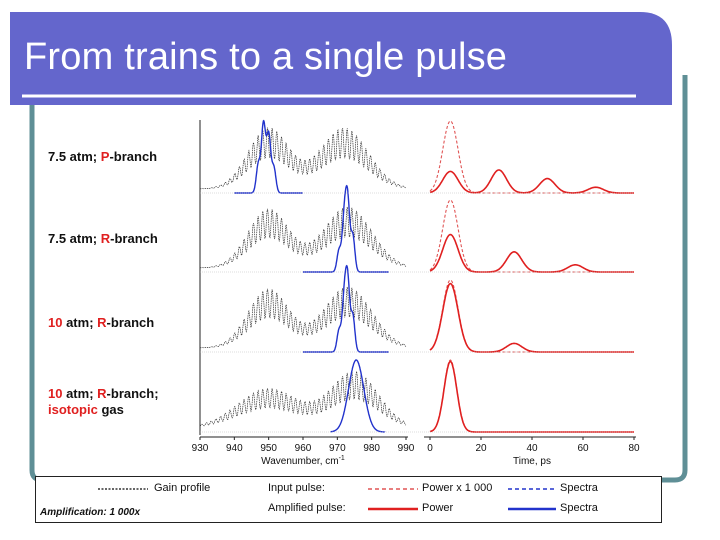 This screenshot has height=540, width=720. I want to click on slide-title: From trains to a single pulse, so click(266, 57).